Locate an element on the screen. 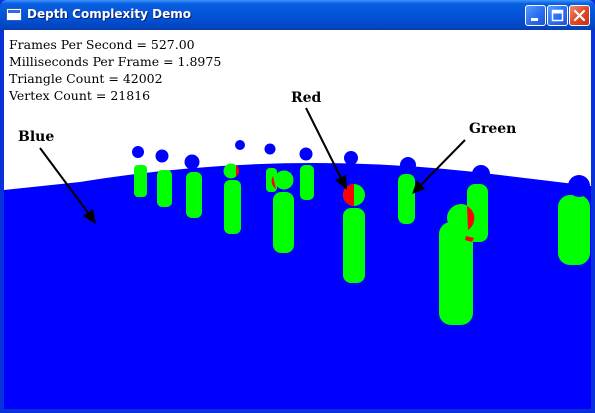  window-icon is located at coordinates (14, 14).